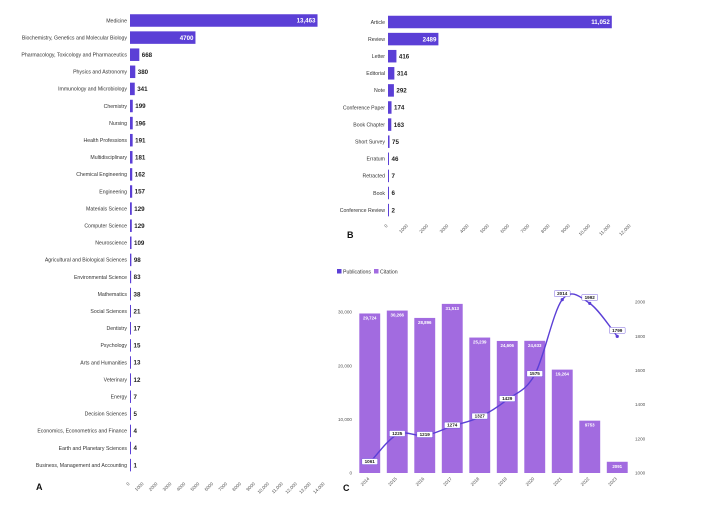 This screenshot has height=507, width=704. Describe the element at coordinates (118, 124) in the screenshot. I see `category-label: Nursing` at that location.